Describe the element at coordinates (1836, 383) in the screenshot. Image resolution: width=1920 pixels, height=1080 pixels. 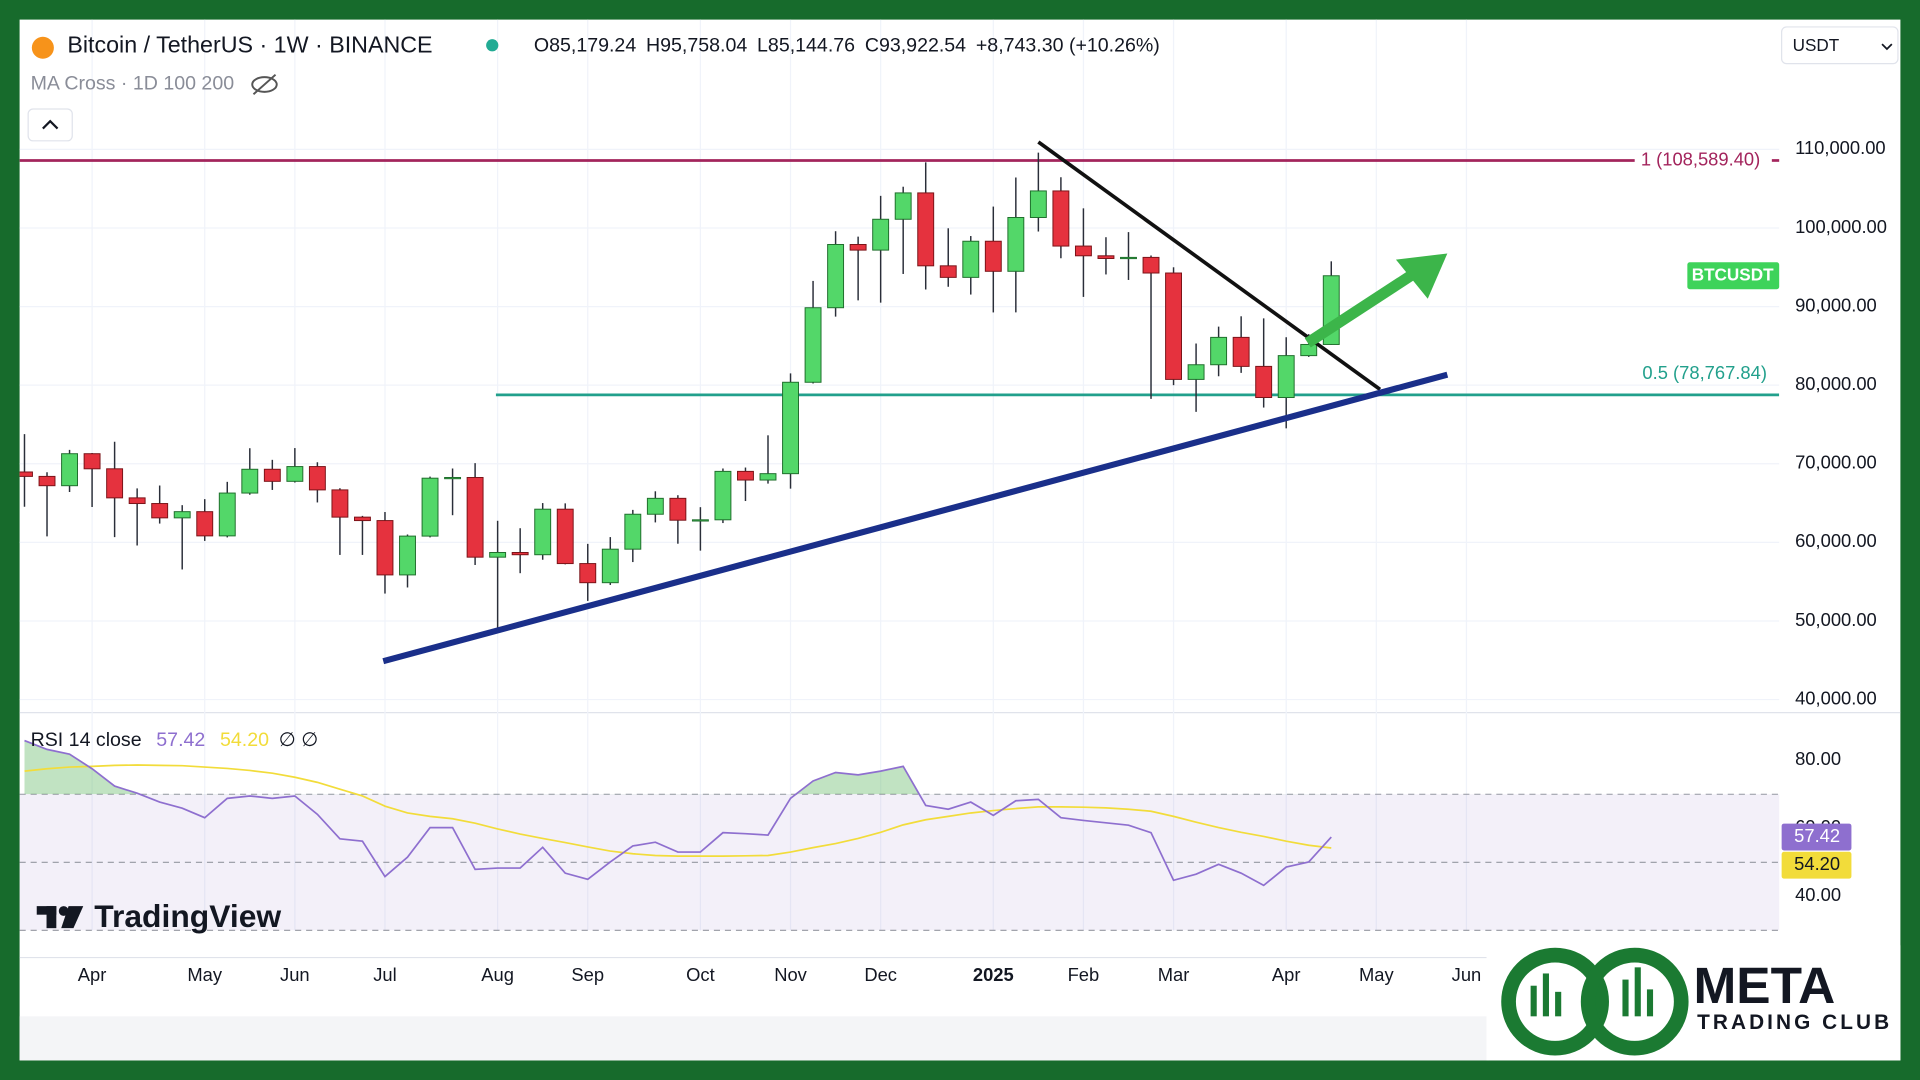
I see `y-tick-label: 80,000.00` at that location.